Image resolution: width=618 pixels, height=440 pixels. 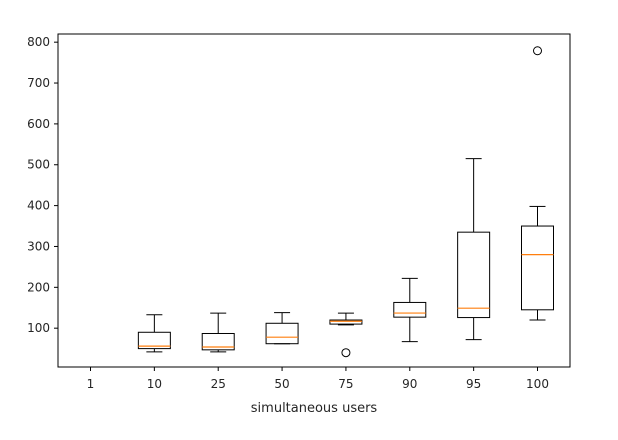 What do you see at coordinates (218, 384) in the screenshot?
I see `x-tick-label: 25` at bounding box center [218, 384].